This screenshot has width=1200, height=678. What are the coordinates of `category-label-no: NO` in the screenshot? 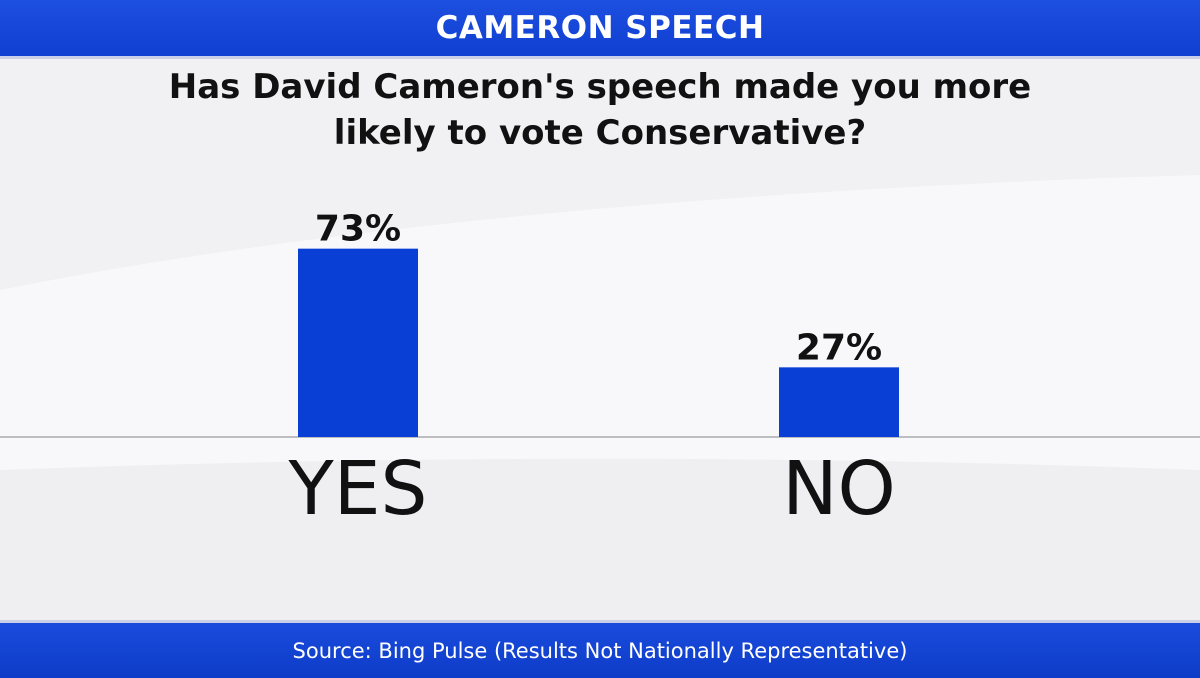 It's located at (839, 489).